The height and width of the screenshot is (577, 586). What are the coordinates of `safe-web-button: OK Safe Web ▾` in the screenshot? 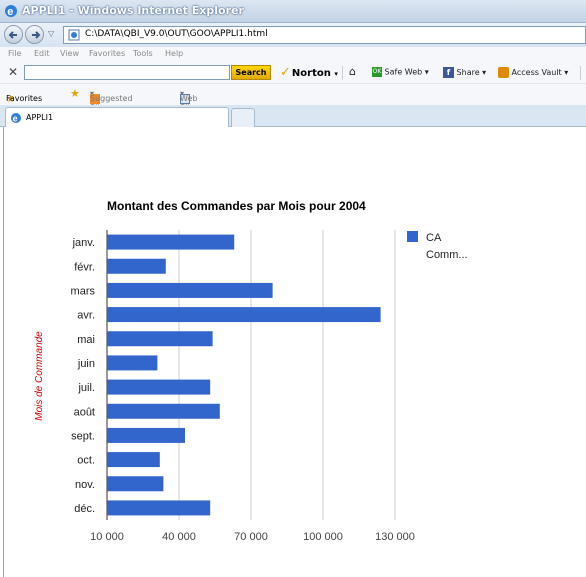 It's located at (400, 72).